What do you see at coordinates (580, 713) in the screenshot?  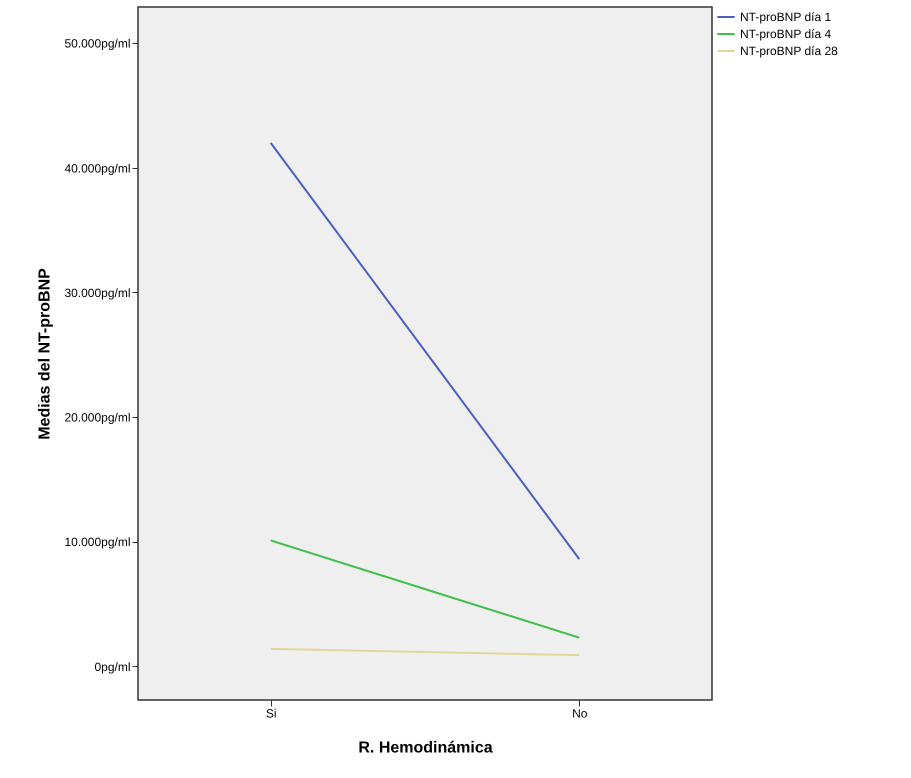 I see `x-tick-label: No` at bounding box center [580, 713].